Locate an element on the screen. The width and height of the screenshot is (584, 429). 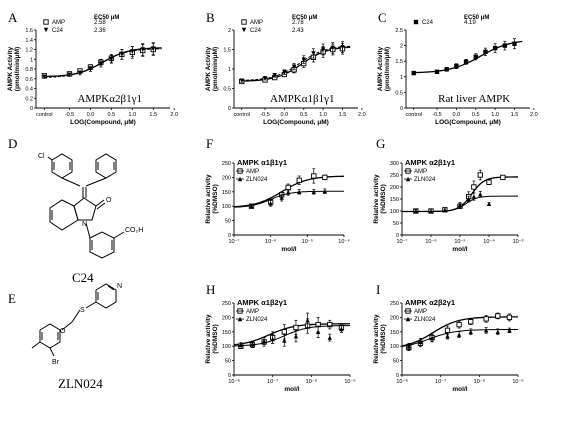
panel-label-i: I is located at coordinates (378, 289).